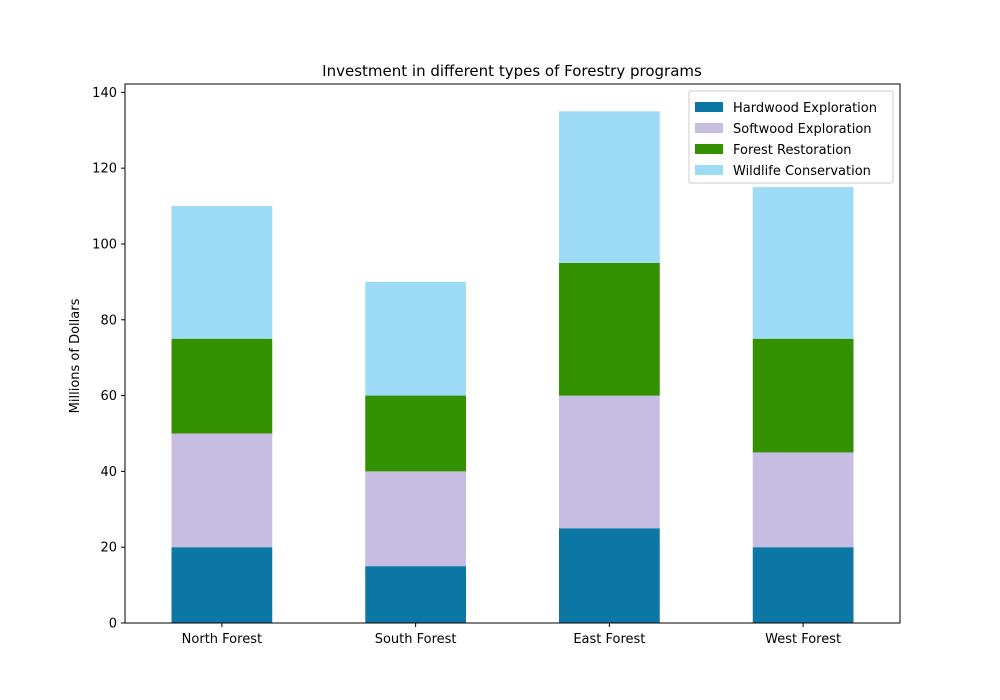 Image resolution: width=1000 pixels, height=700 pixels. Describe the element at coordinates (415, 338) in the screenshot. I see `bar-wildlife-conservation-south-forest` at that location.